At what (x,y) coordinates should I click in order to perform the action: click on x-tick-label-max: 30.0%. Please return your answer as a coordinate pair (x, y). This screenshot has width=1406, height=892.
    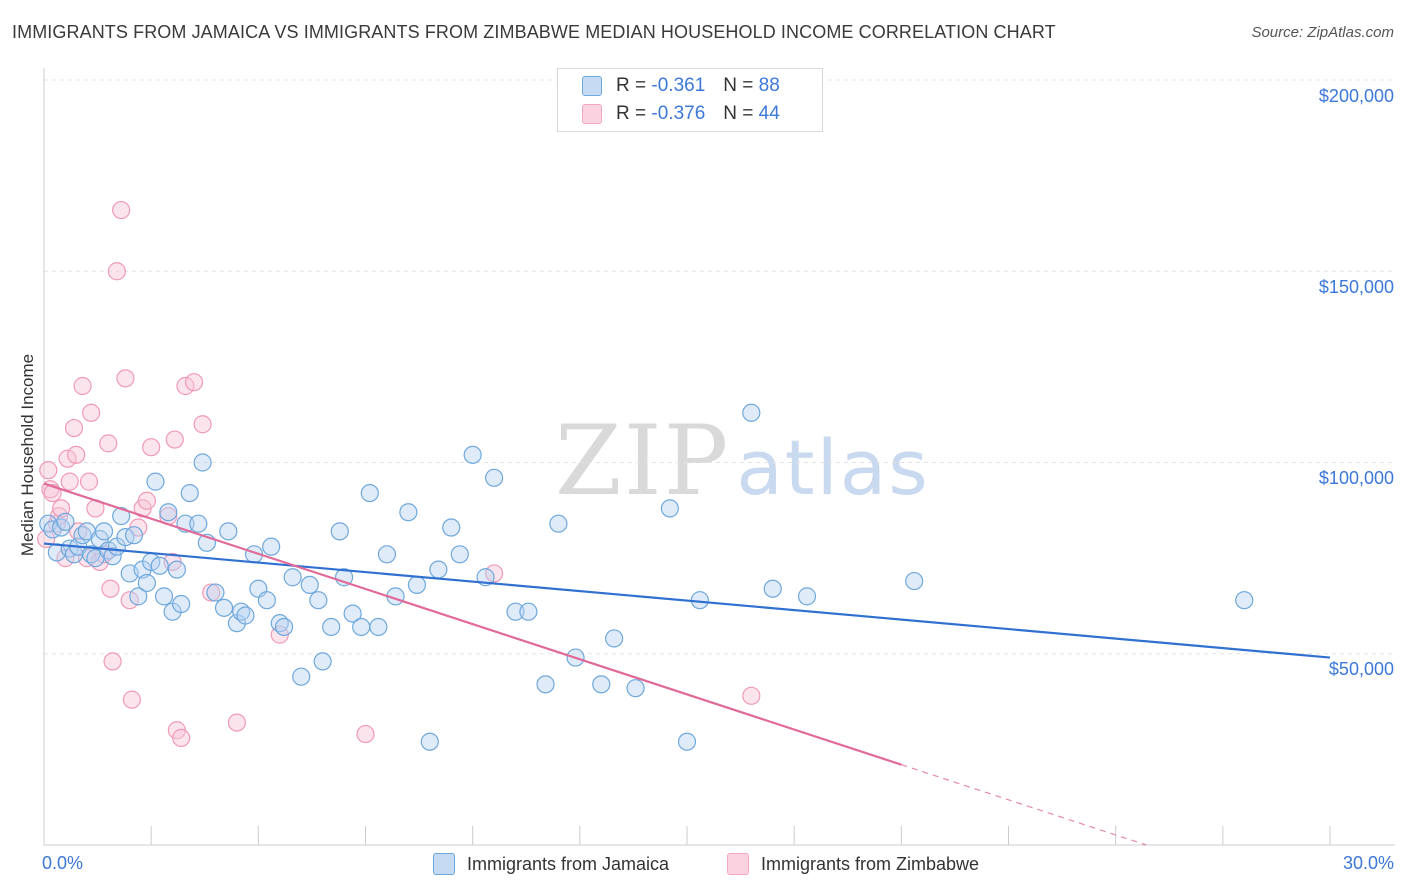
    Looking at the image, I should click on (1368, 863).